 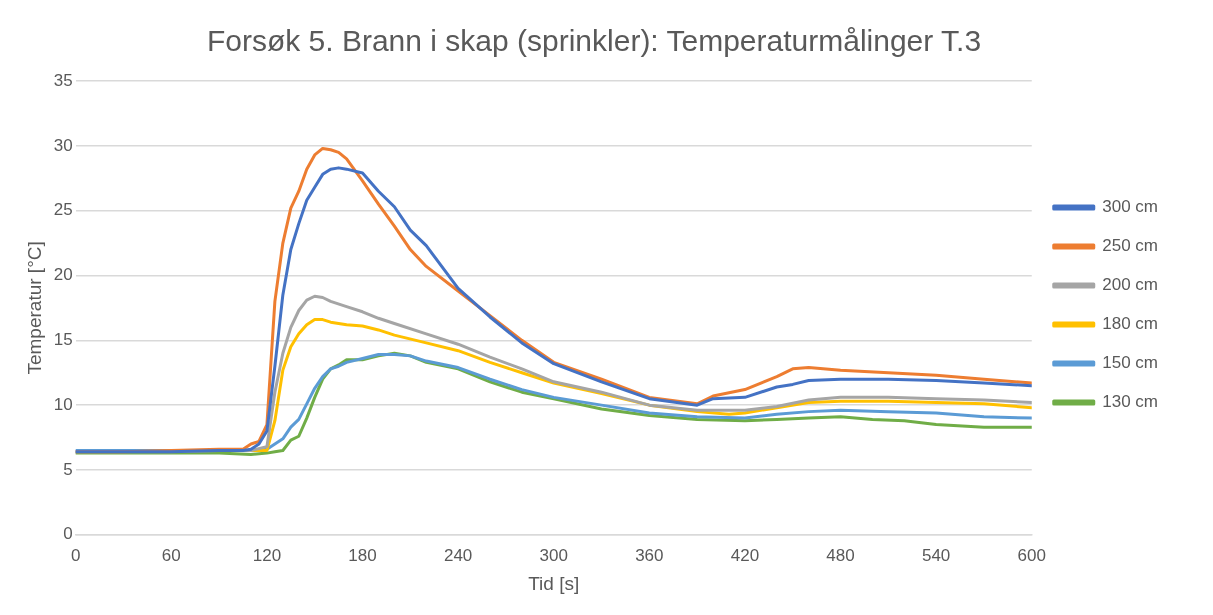 What do you see at coordinates (745, 555) in the screenshot?
I see `x-tick-label: 420` at bounding box center [745, 555].